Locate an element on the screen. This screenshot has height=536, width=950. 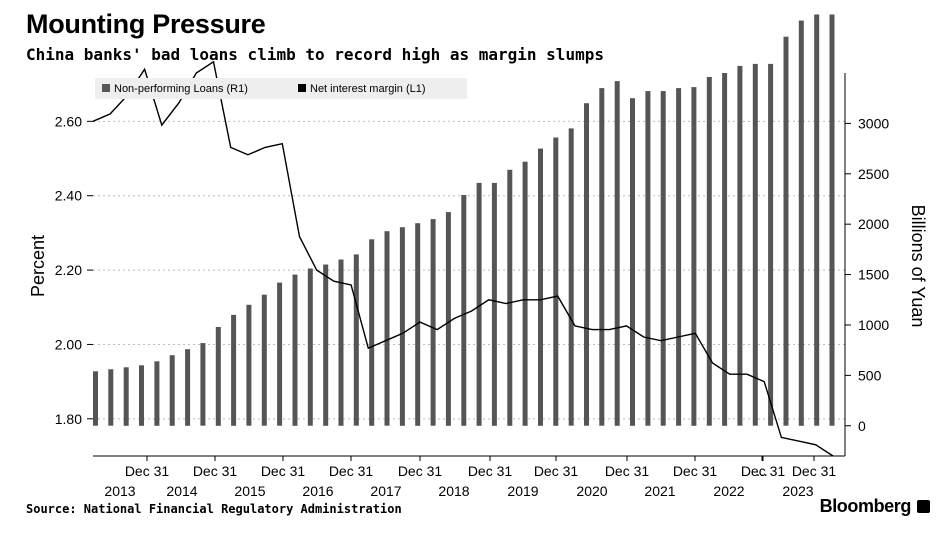
right-tick-label: 2500 is located at coordinates (873, 174).